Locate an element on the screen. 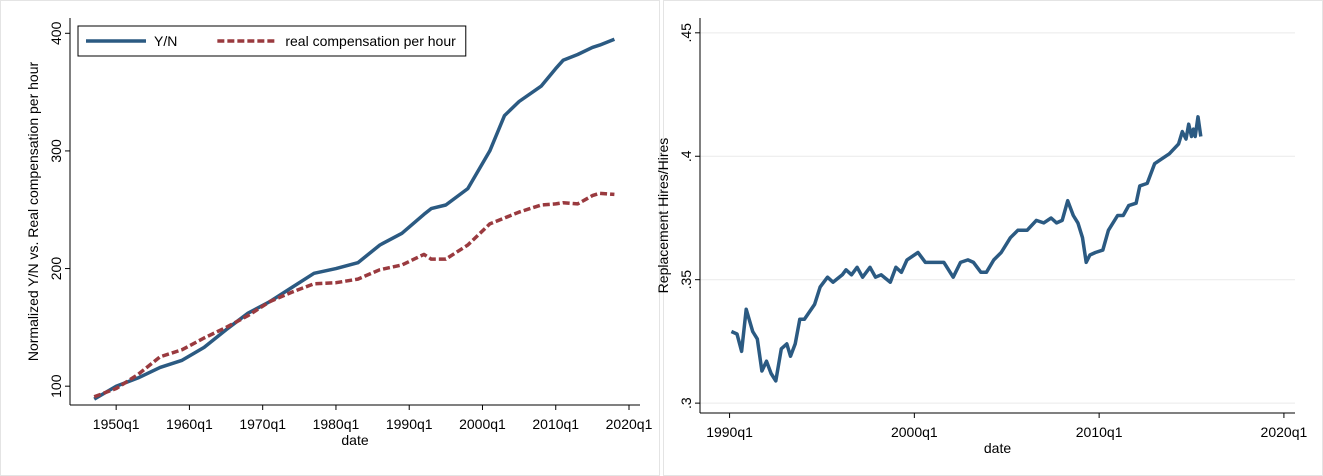 The image size is (1323, 476). legend: Y/N real compensation per hour is located at coordinates (272, 41).